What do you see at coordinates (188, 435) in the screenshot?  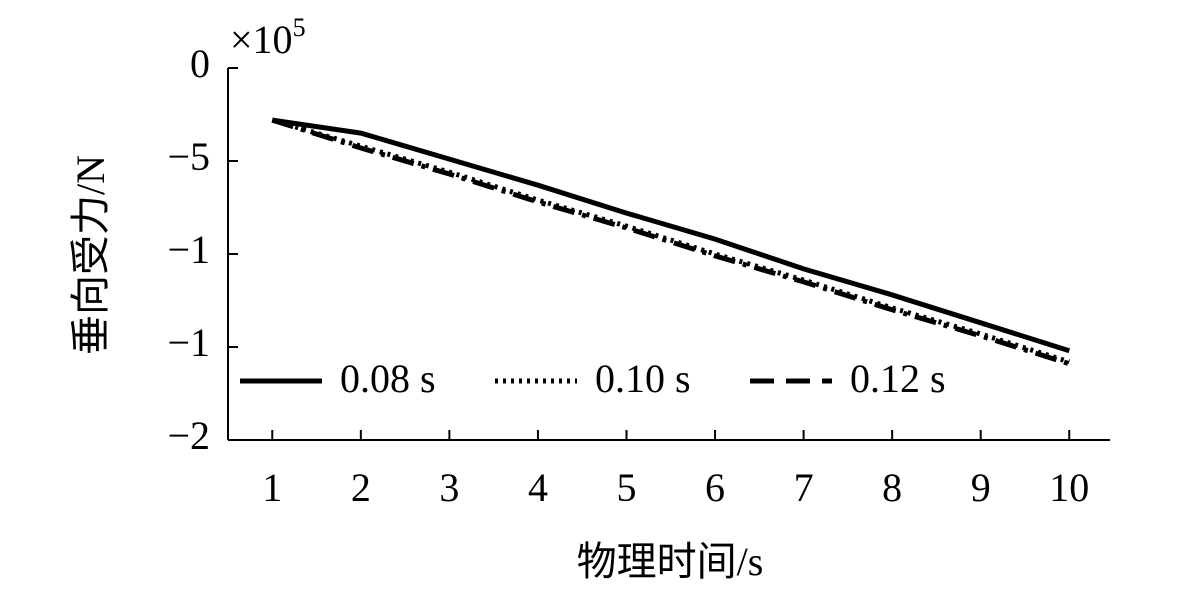 I see `y-tick-label: −2` at bounding box center [188, 435].